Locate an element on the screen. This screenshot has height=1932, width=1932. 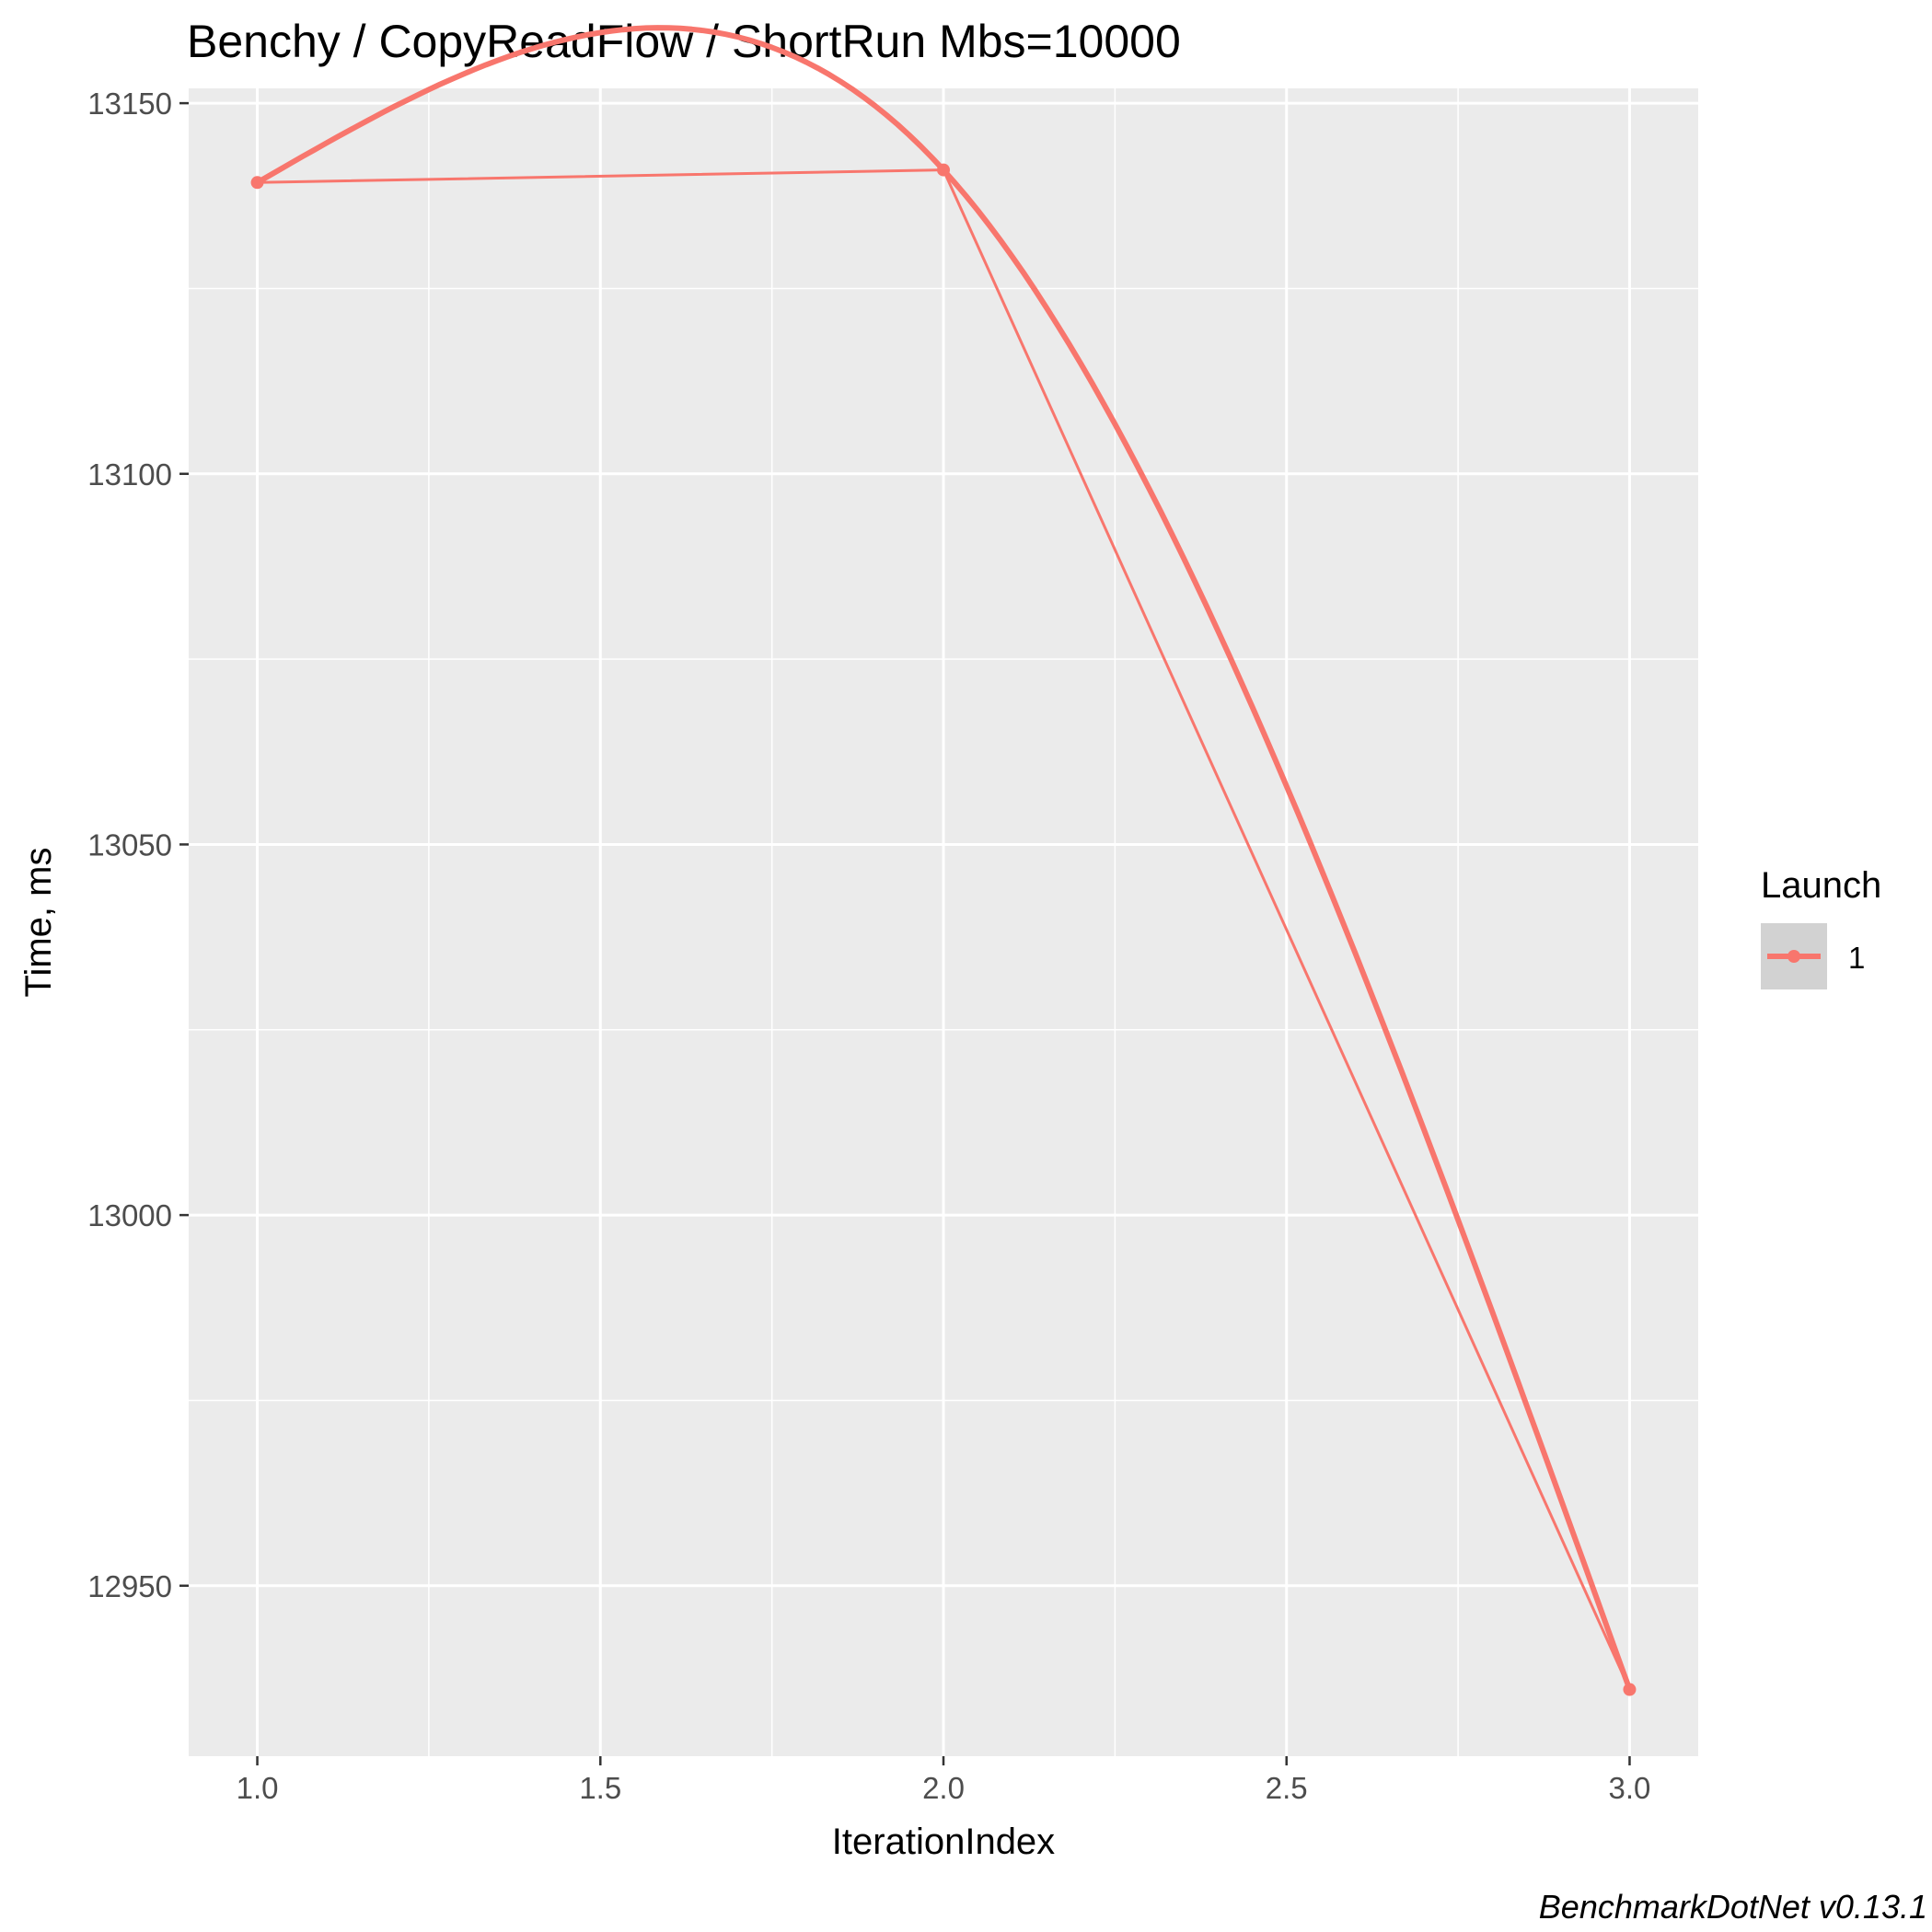
x-axis-tick-labels: 1.0 1.5 2.0 2.5 3.0 is located at coordinates (944, 1788).